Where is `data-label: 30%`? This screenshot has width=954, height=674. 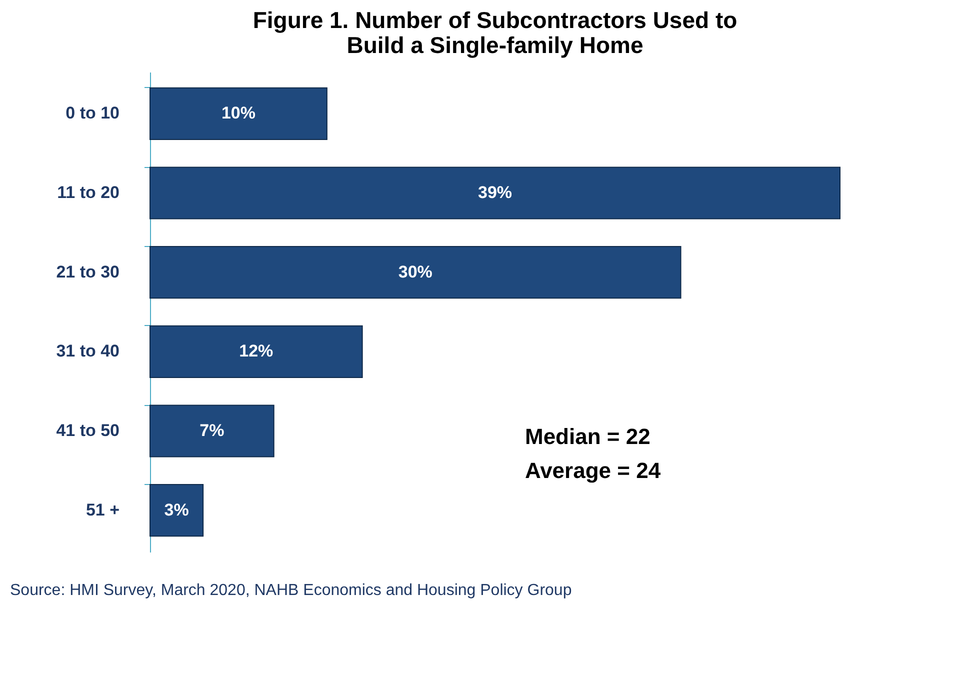
data-label: 30% is located at coordinates (415, 272).